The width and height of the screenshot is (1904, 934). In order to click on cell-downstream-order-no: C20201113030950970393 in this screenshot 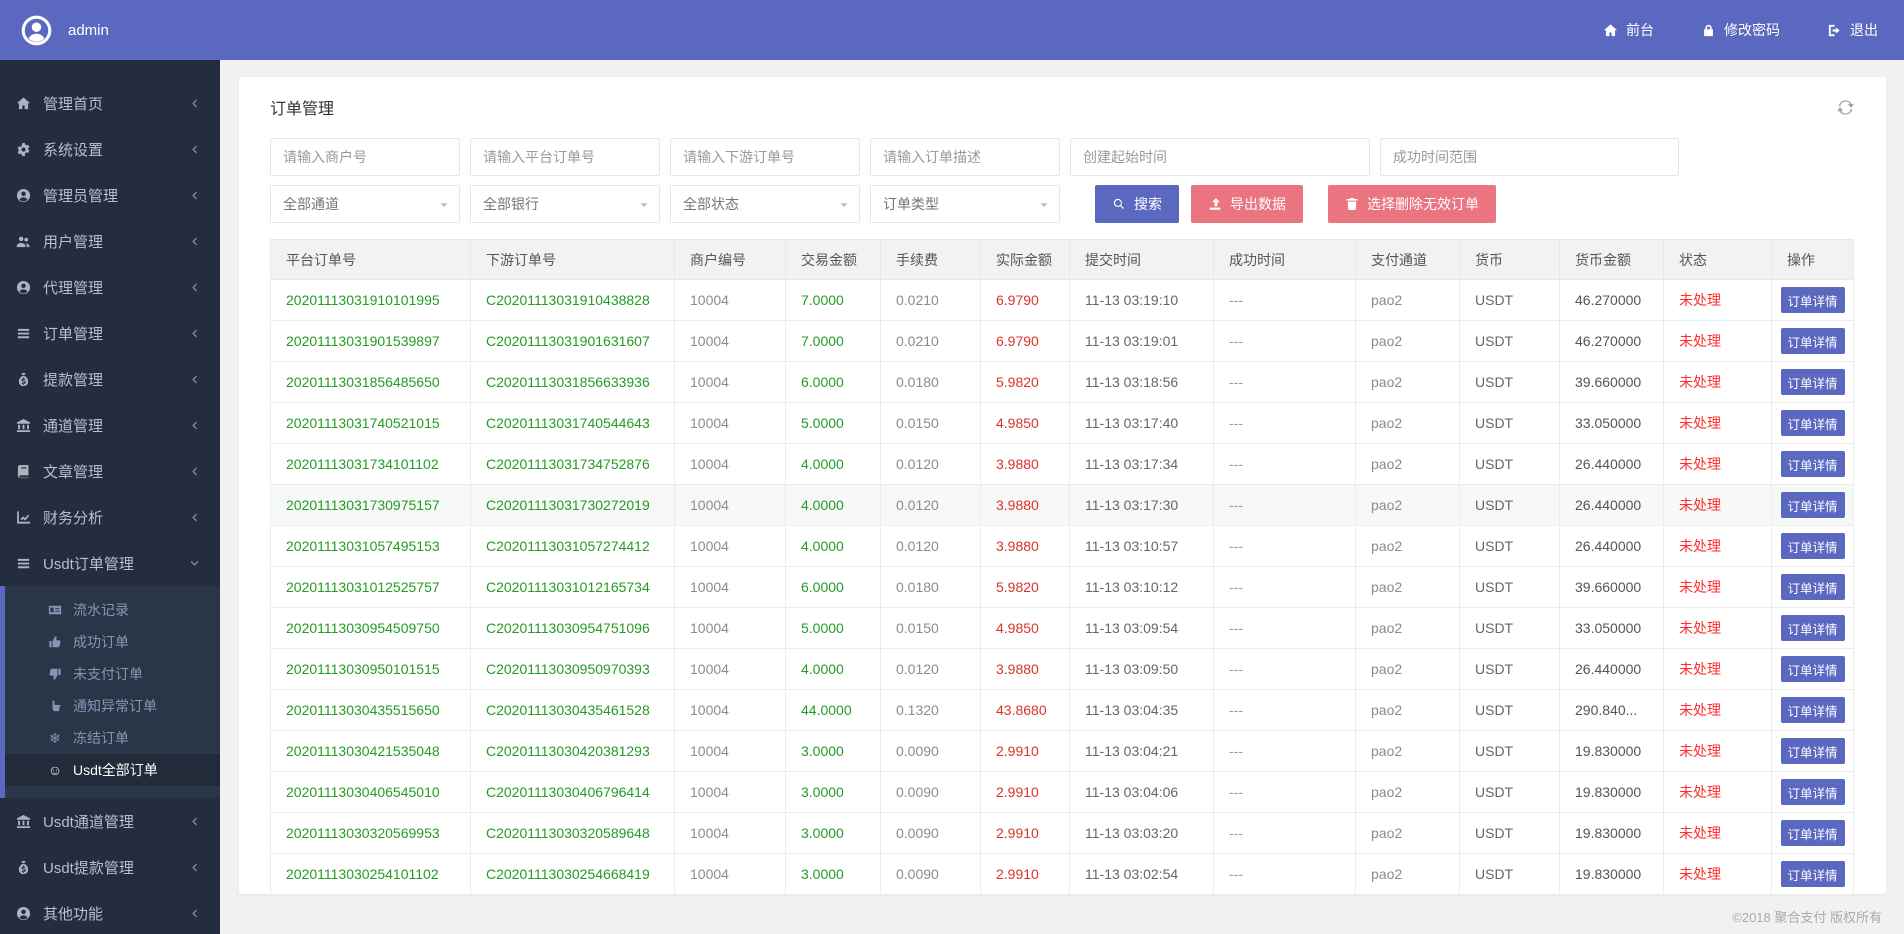, I will do `click(572, 669)`.